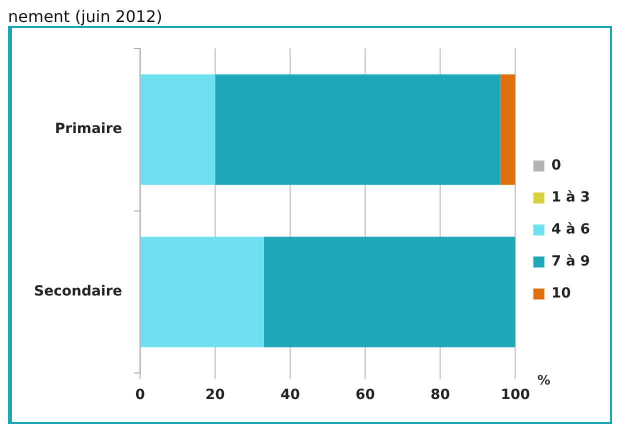 The image size is (620, 428). Describe the element at coordinates (570, 198) in the screenshot. I see `legend-label: 1 à 3` at that location.